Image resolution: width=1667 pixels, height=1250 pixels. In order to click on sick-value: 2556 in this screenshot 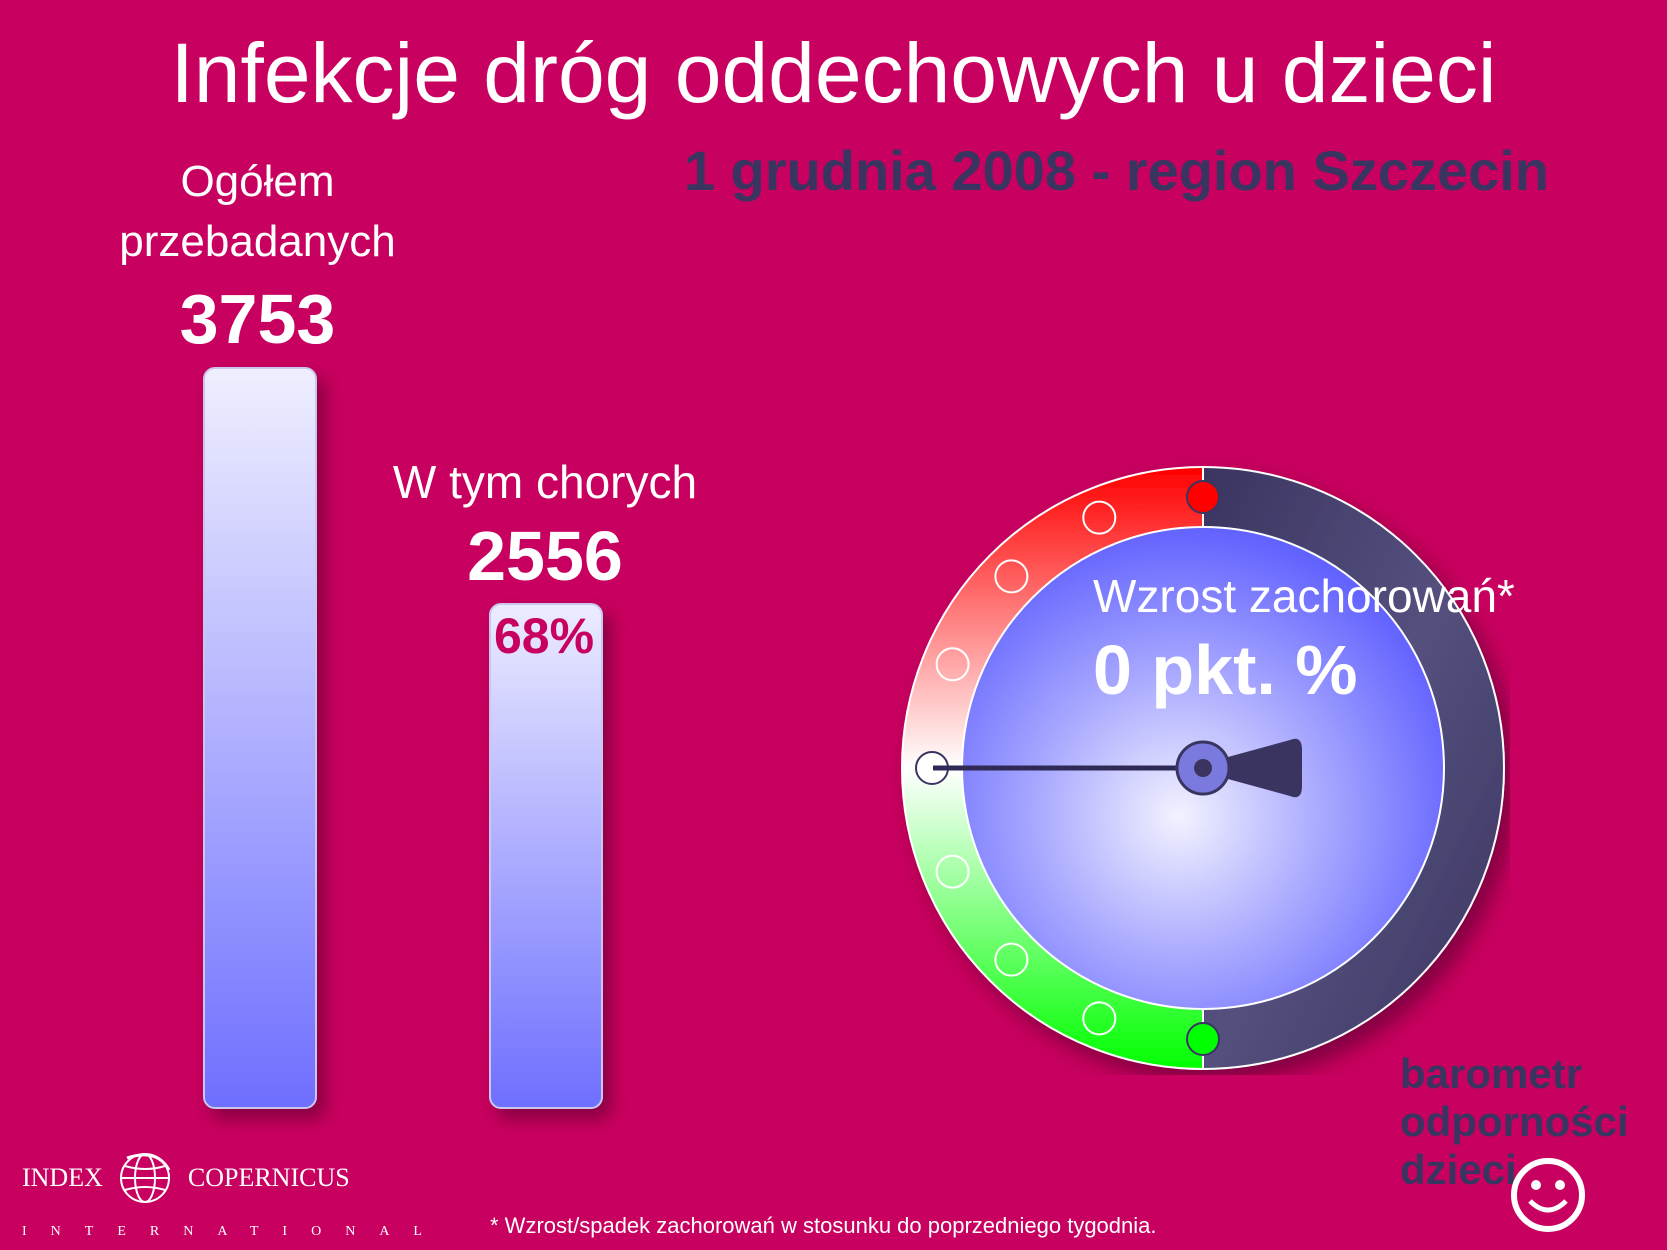, I will do `click(545, 556)`.